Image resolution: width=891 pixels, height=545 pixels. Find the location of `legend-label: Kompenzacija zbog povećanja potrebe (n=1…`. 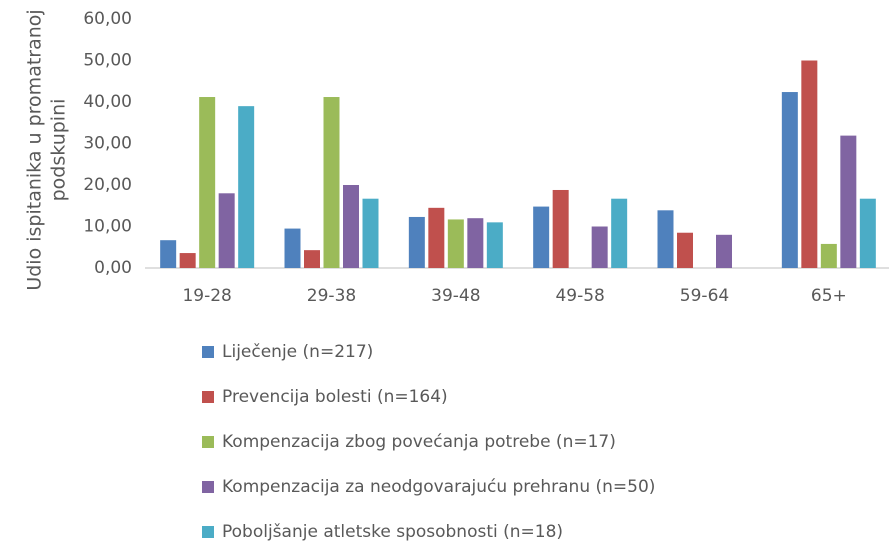

legend-label: Kompenzacija zbog povećanja potrebe (n=1… is located at coordinates (419, 442).